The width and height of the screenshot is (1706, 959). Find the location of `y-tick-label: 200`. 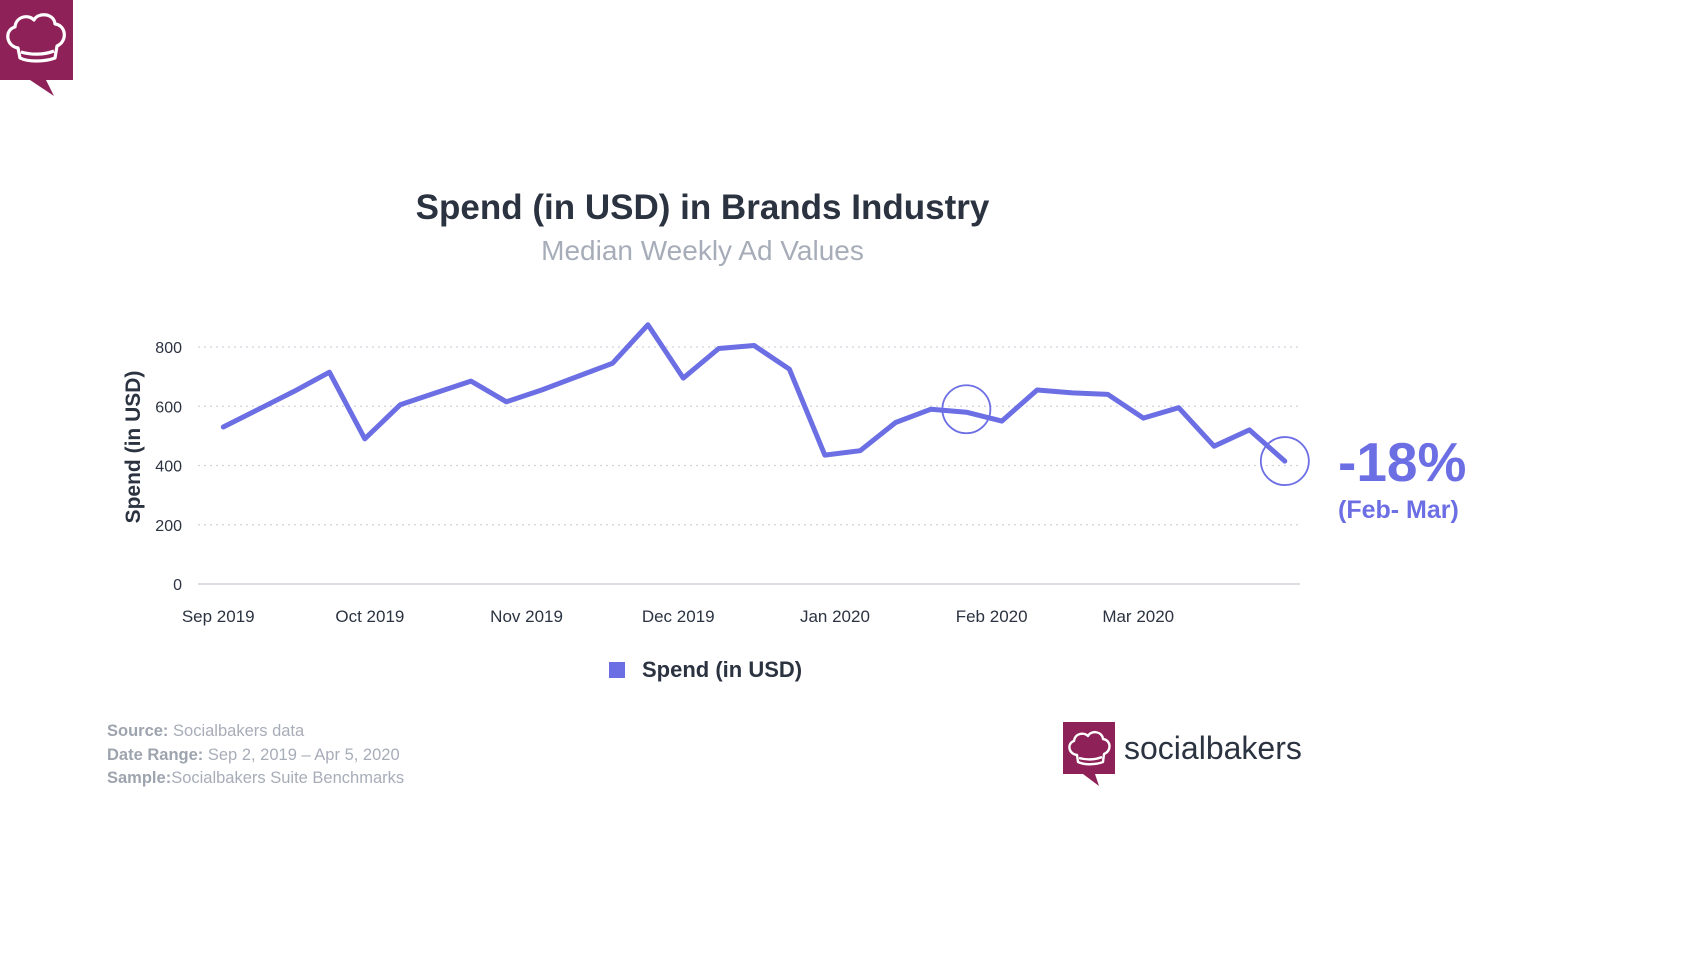

y-tick-label: 200 is located at coordinates (168, 526).